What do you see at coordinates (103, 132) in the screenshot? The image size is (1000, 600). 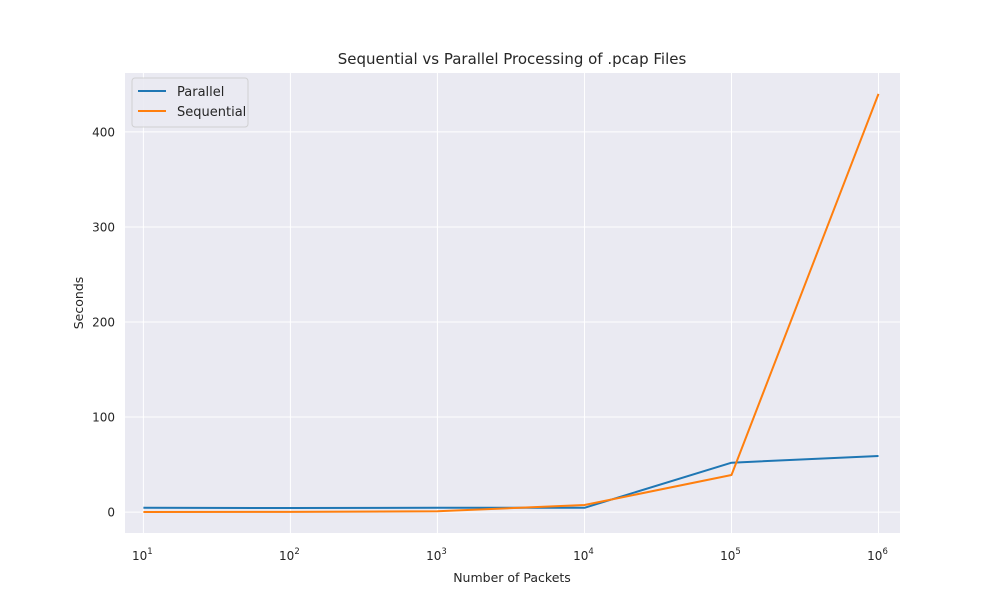 I see `y-tick-label: 400` at bounding box center [103, 132].